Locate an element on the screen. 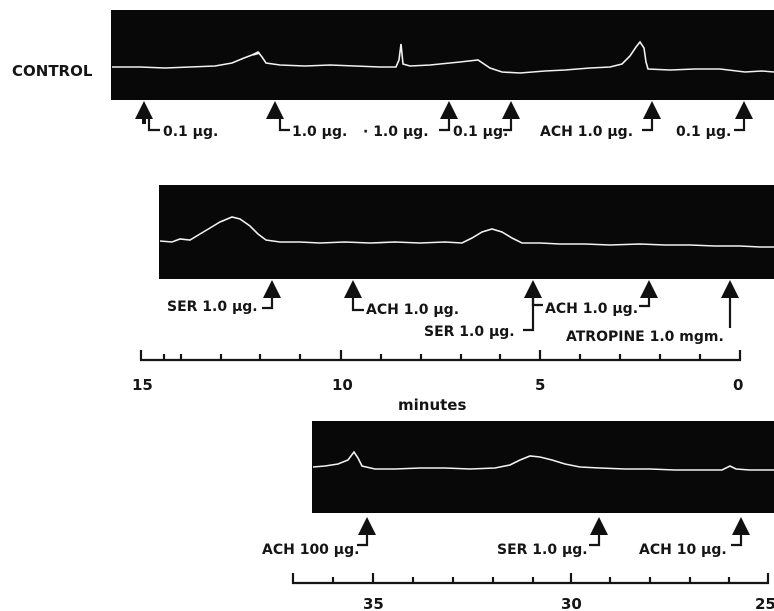 The width and height of the screenshot is (774, 611). time-axis-bottom is located at coordinates (530, 579).